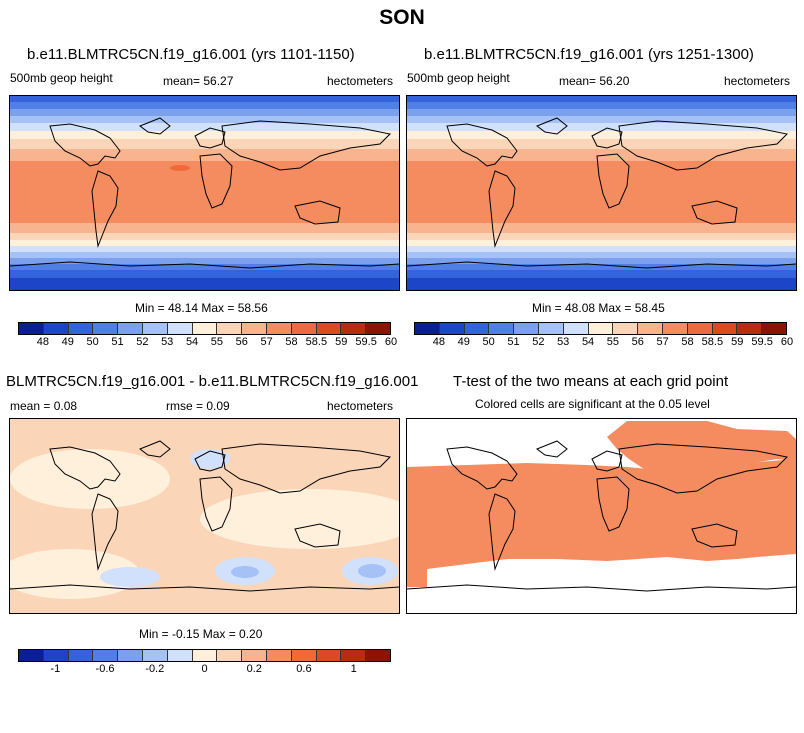 The image size is (804, 733). I want to click on units-label-top-right: hectometers, so click(757, 81).